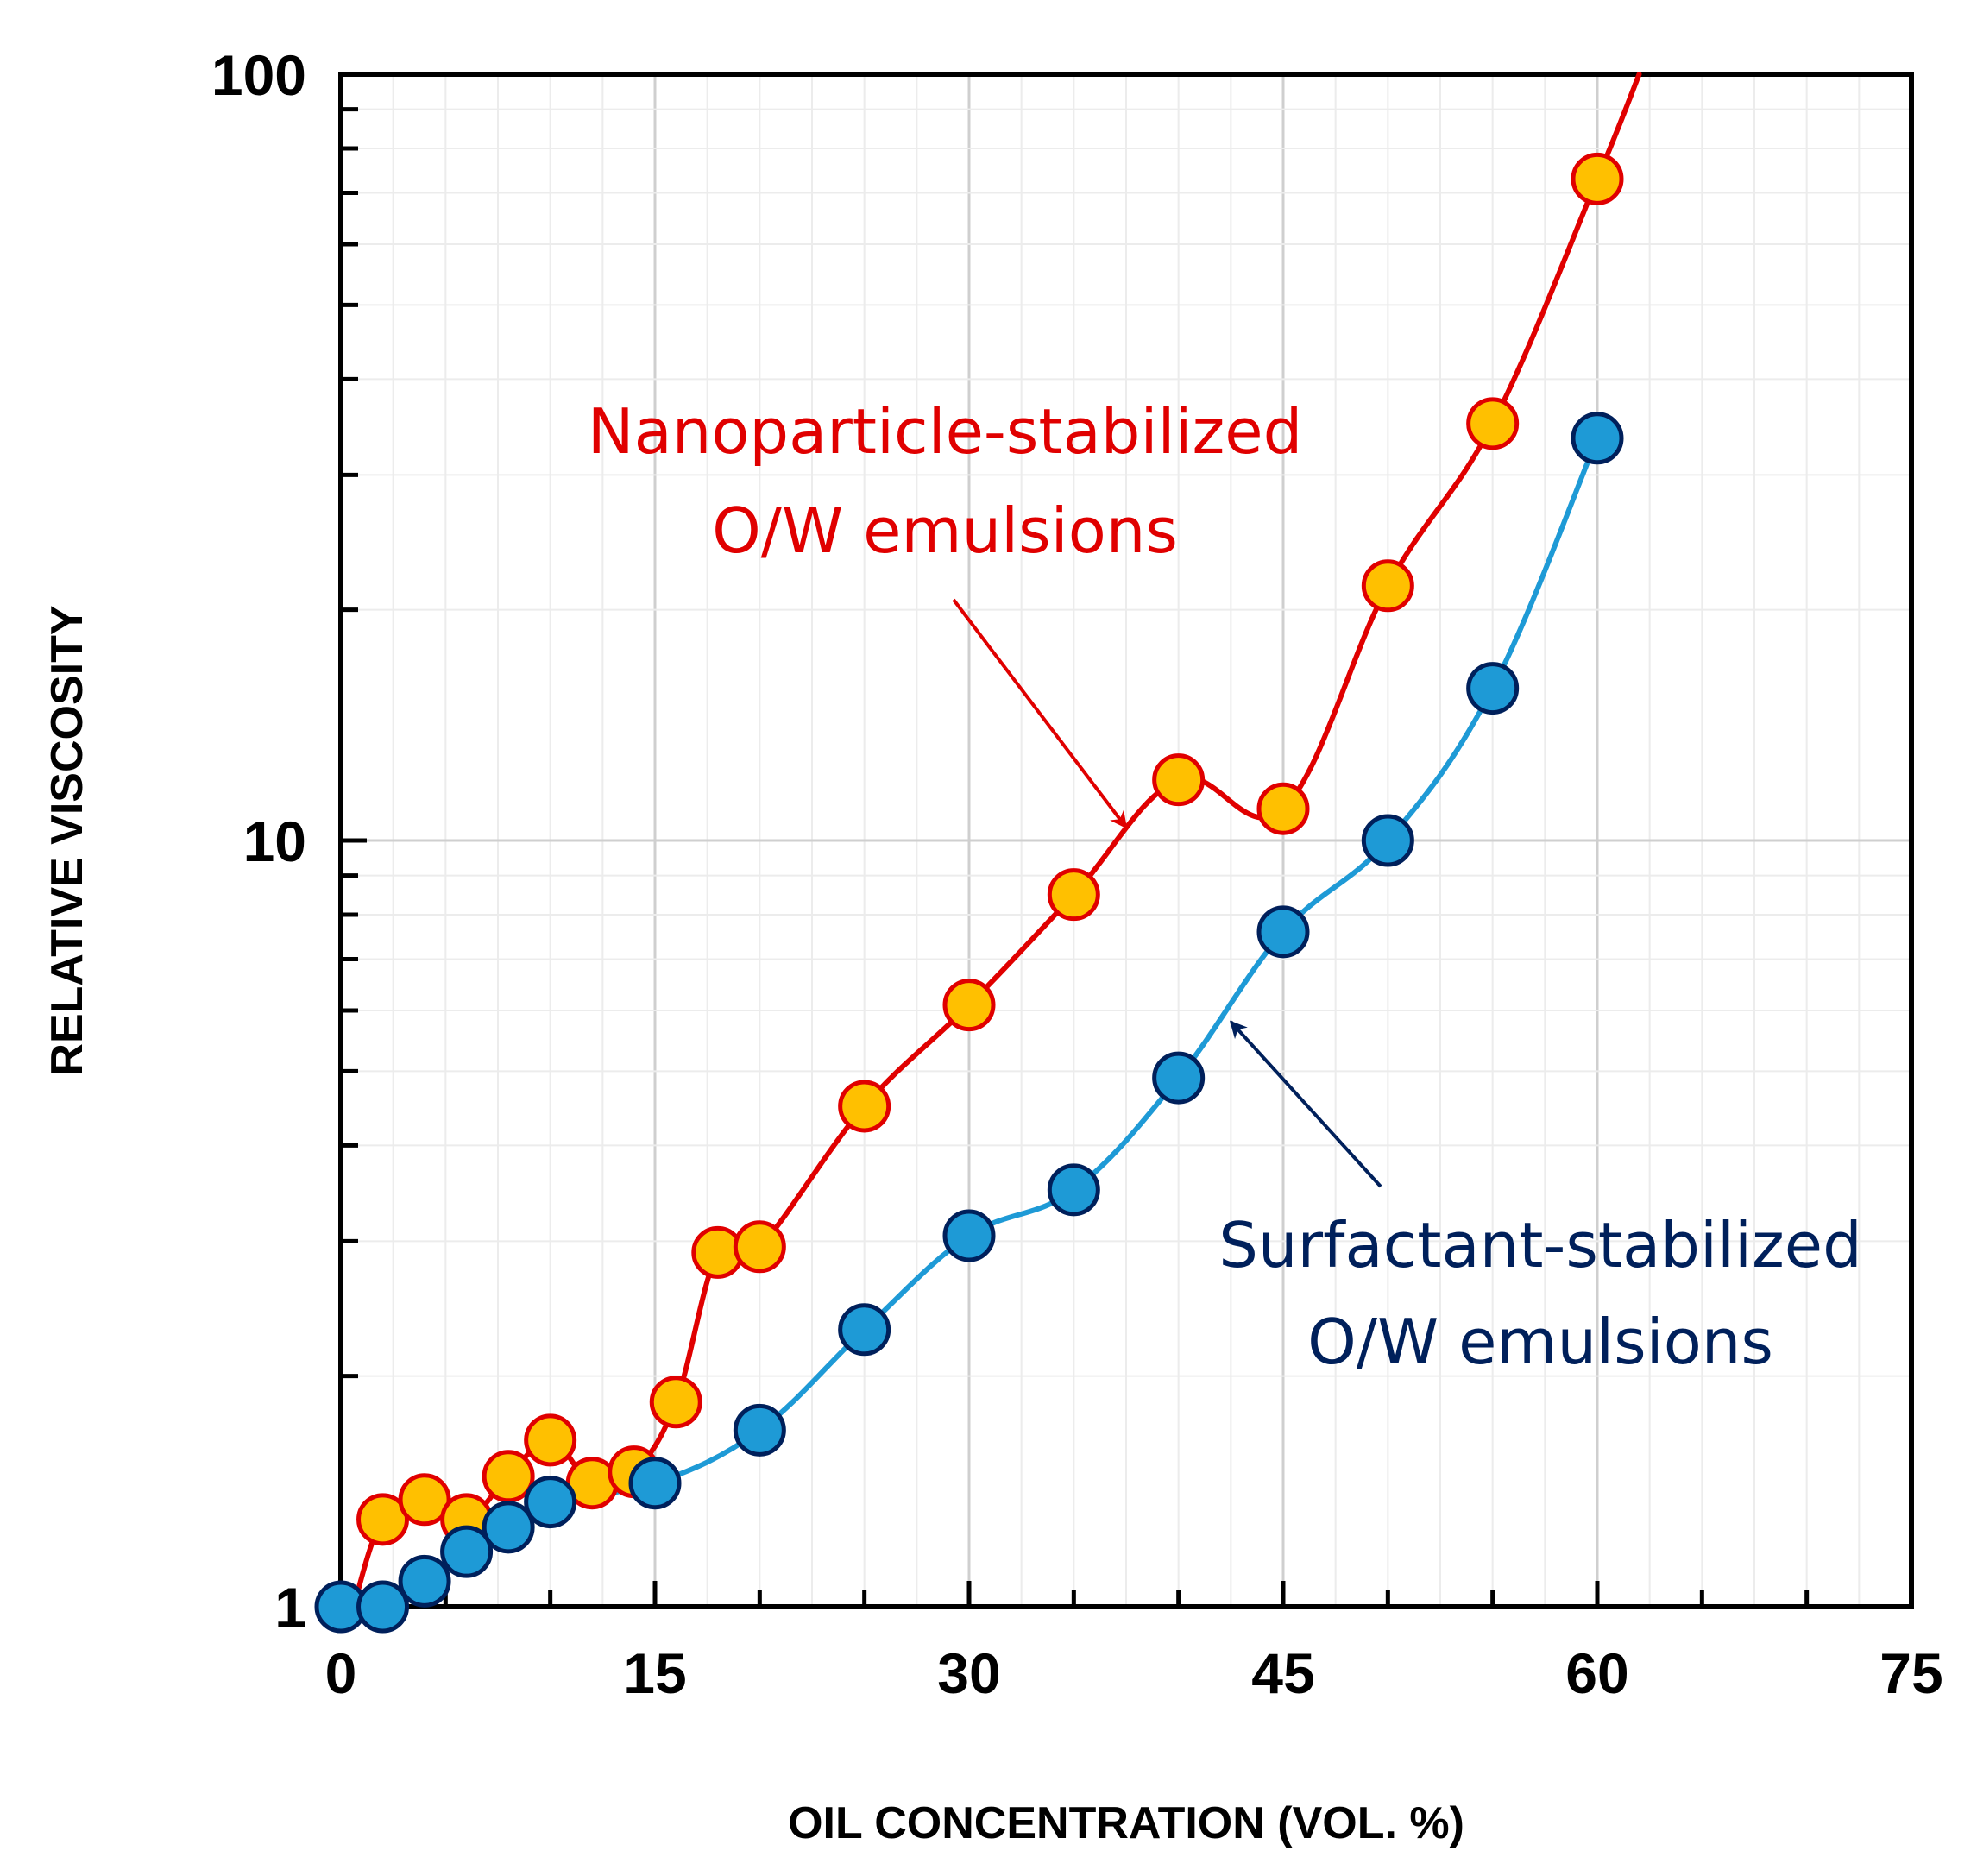 The height and width of the screenshot is (1876, 1977). What do you see at coordinates (1596, 1673) in the screenshot?
I see `x-tick-label: 60` at bounding box center [1596, 1673].